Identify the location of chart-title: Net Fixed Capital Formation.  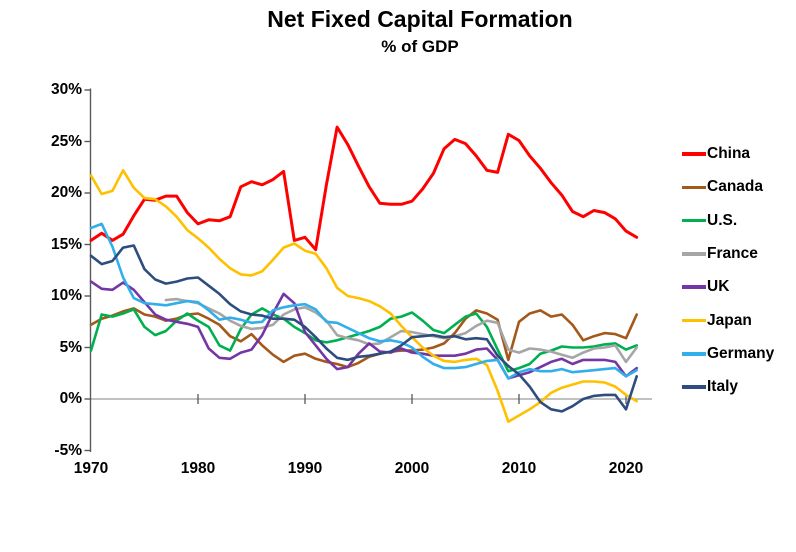
(420, 19).